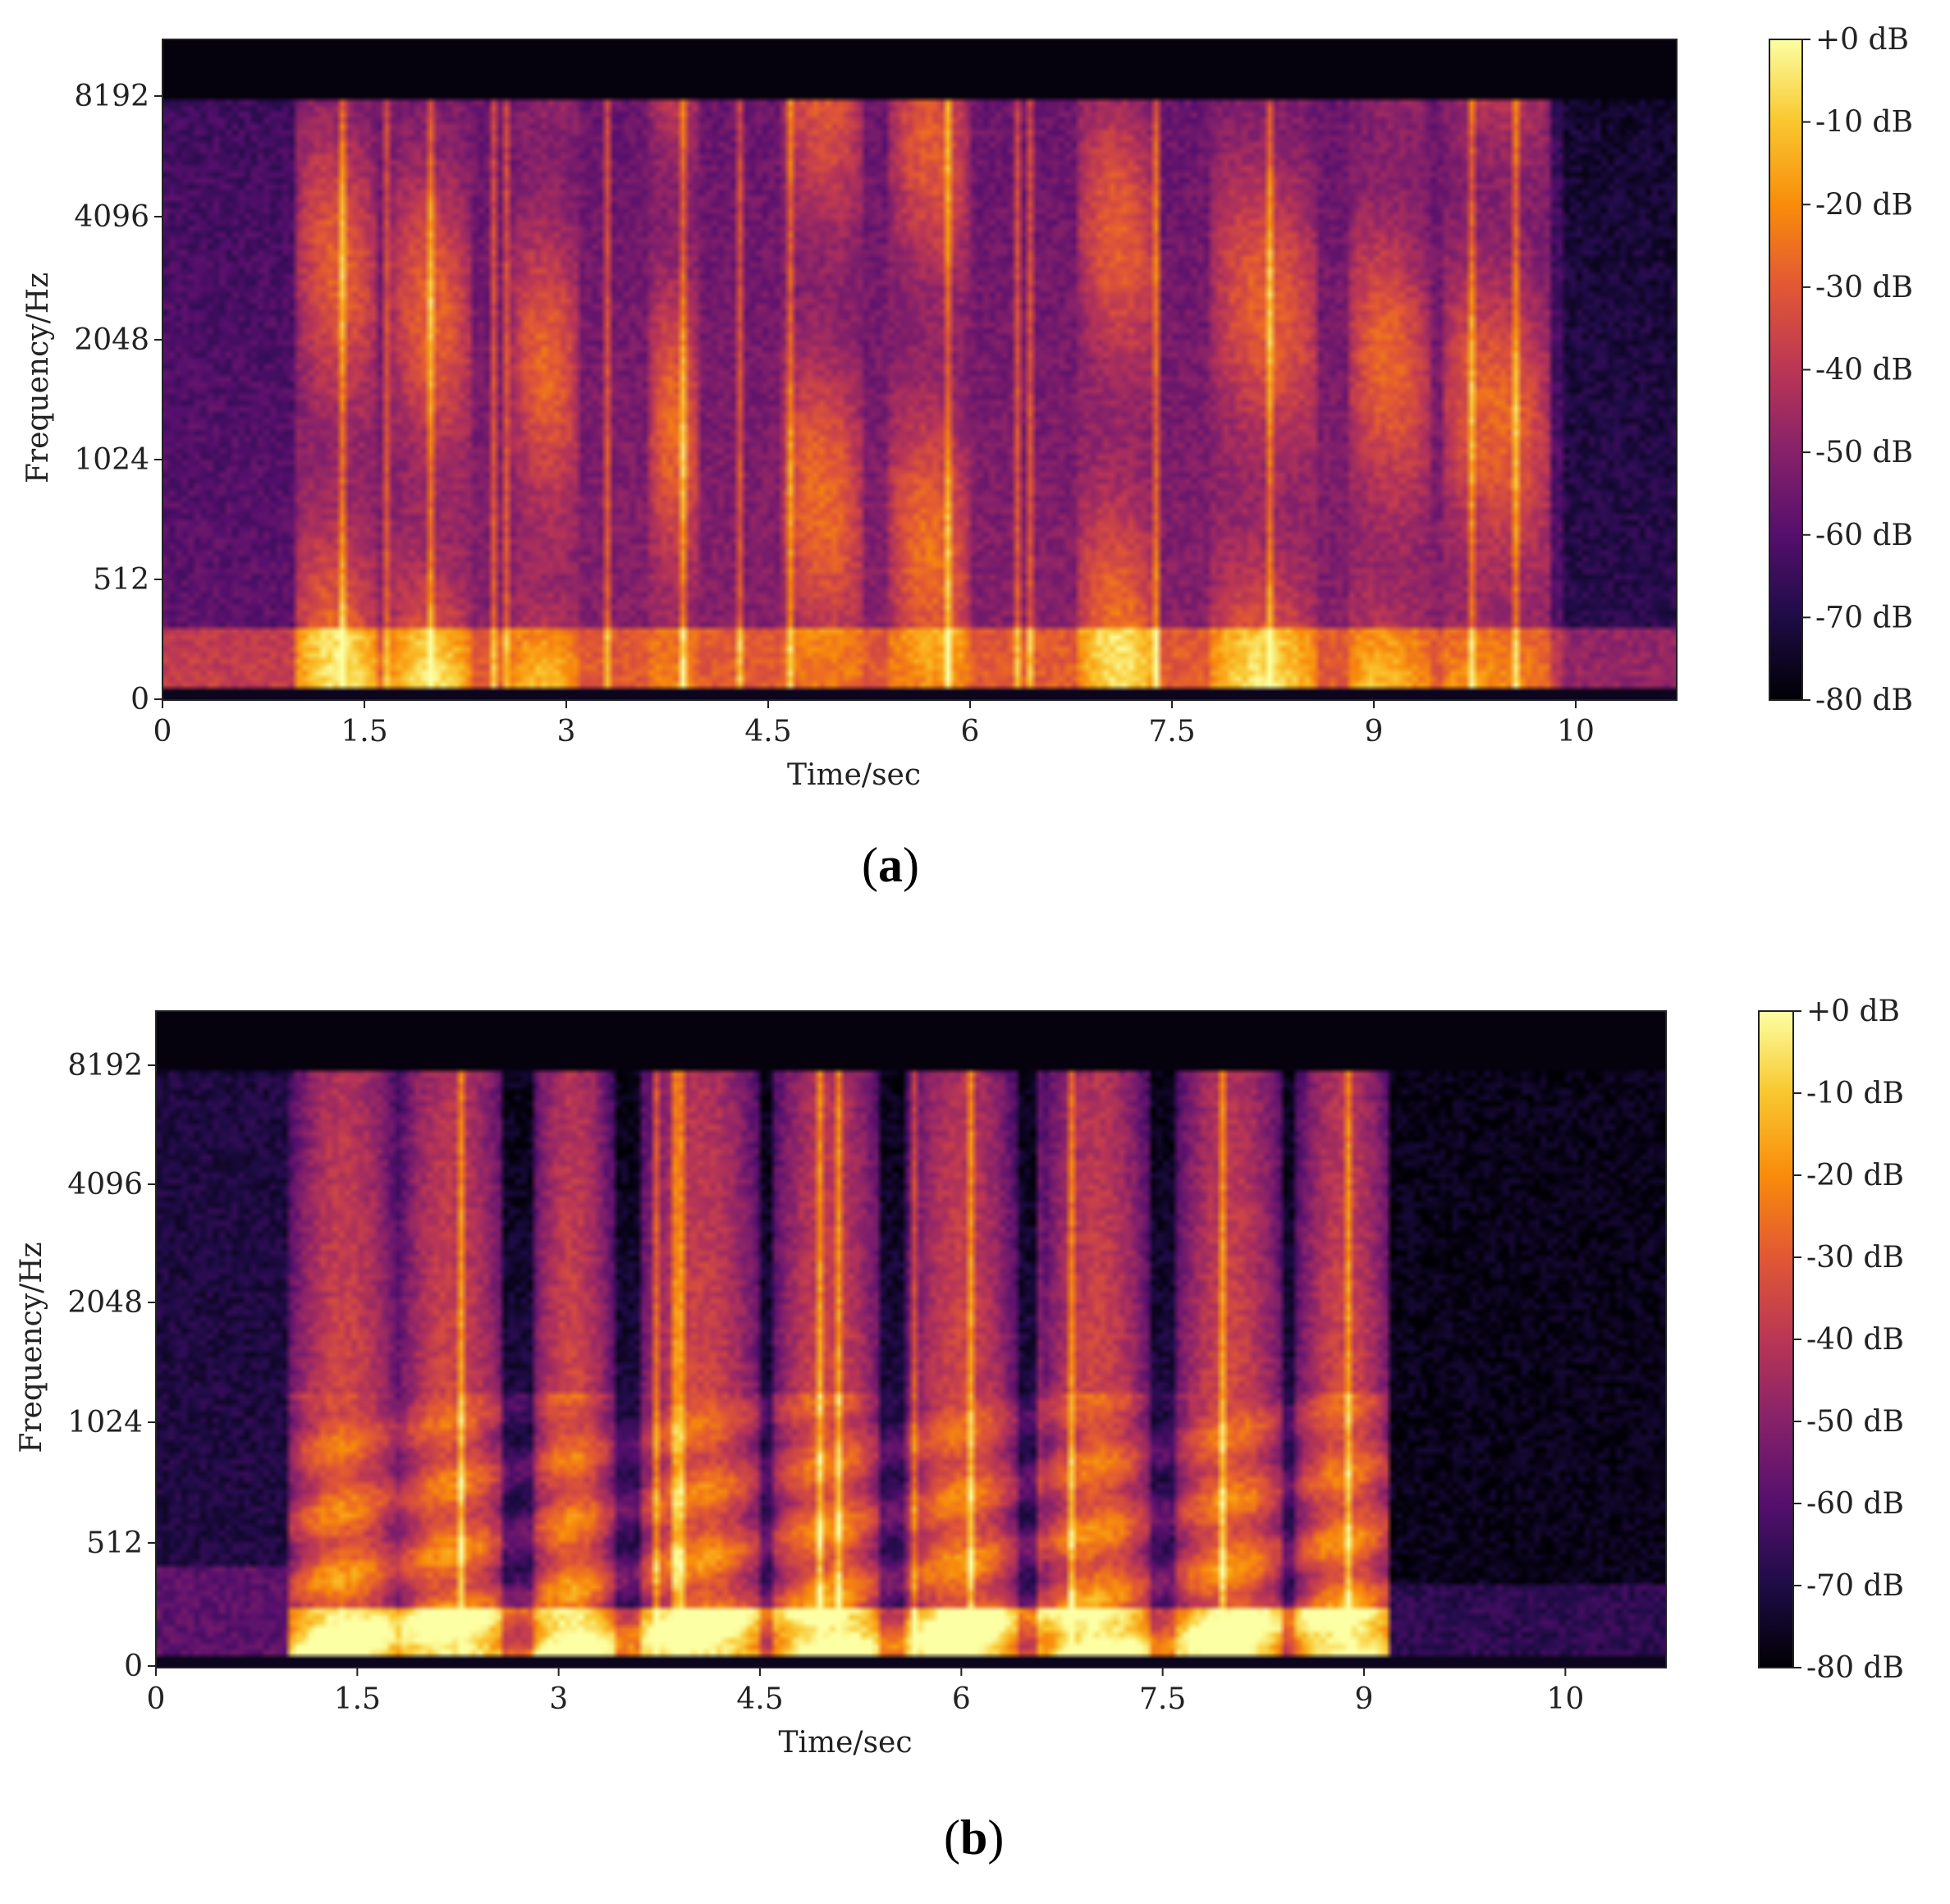 This screenshot has width=1950, height=1904. I want to click on panel-label-a: (a), so click(890, 865).